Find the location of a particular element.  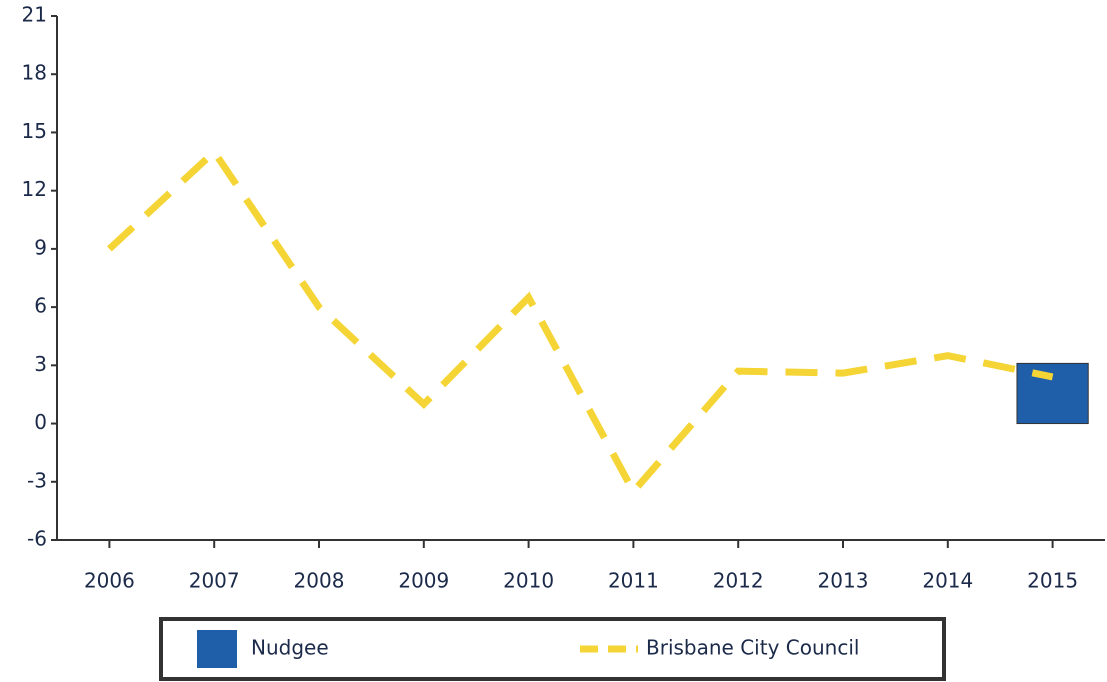

x-tick-label: 2009 is located at coordinates (423, 581).